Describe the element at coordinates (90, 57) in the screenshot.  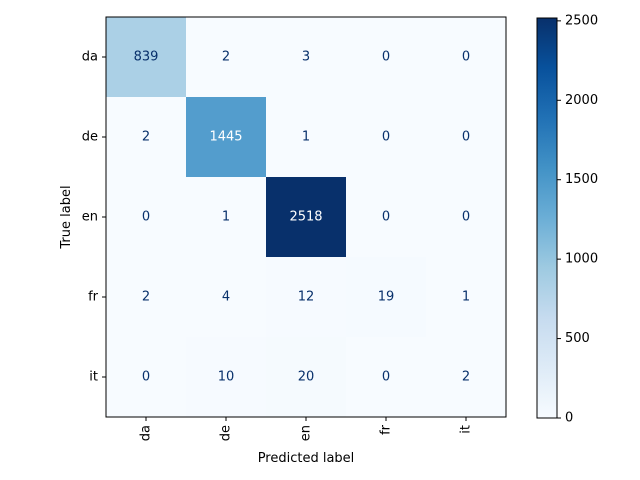
I see `y-tick-label: da` at that location.